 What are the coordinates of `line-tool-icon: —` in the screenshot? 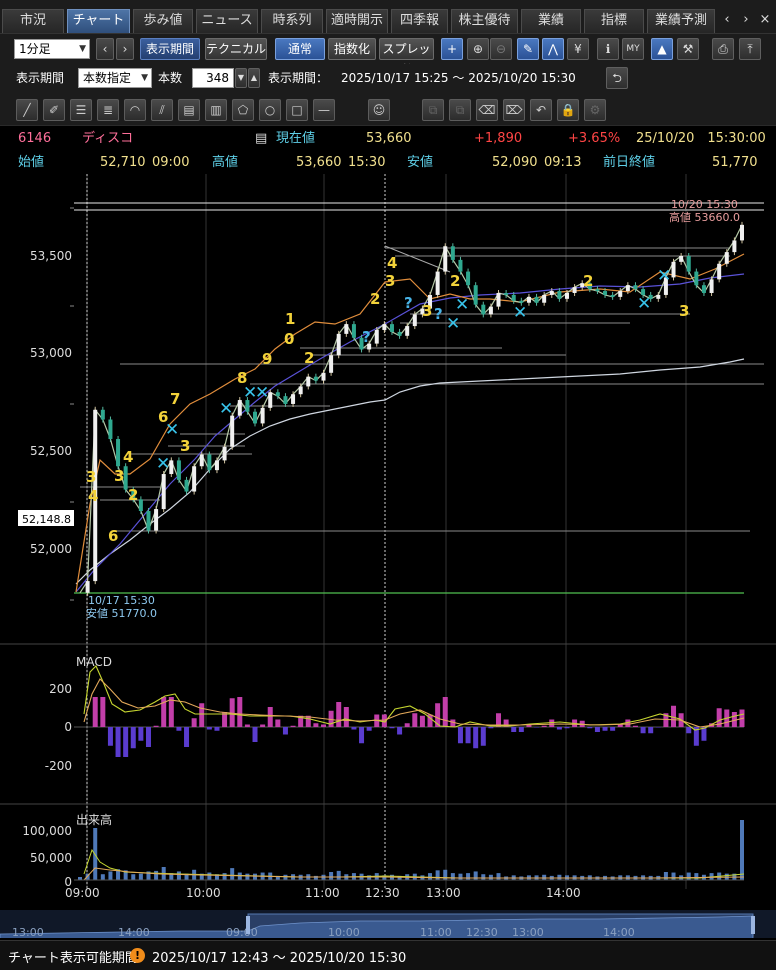 It's located at (324, 110).